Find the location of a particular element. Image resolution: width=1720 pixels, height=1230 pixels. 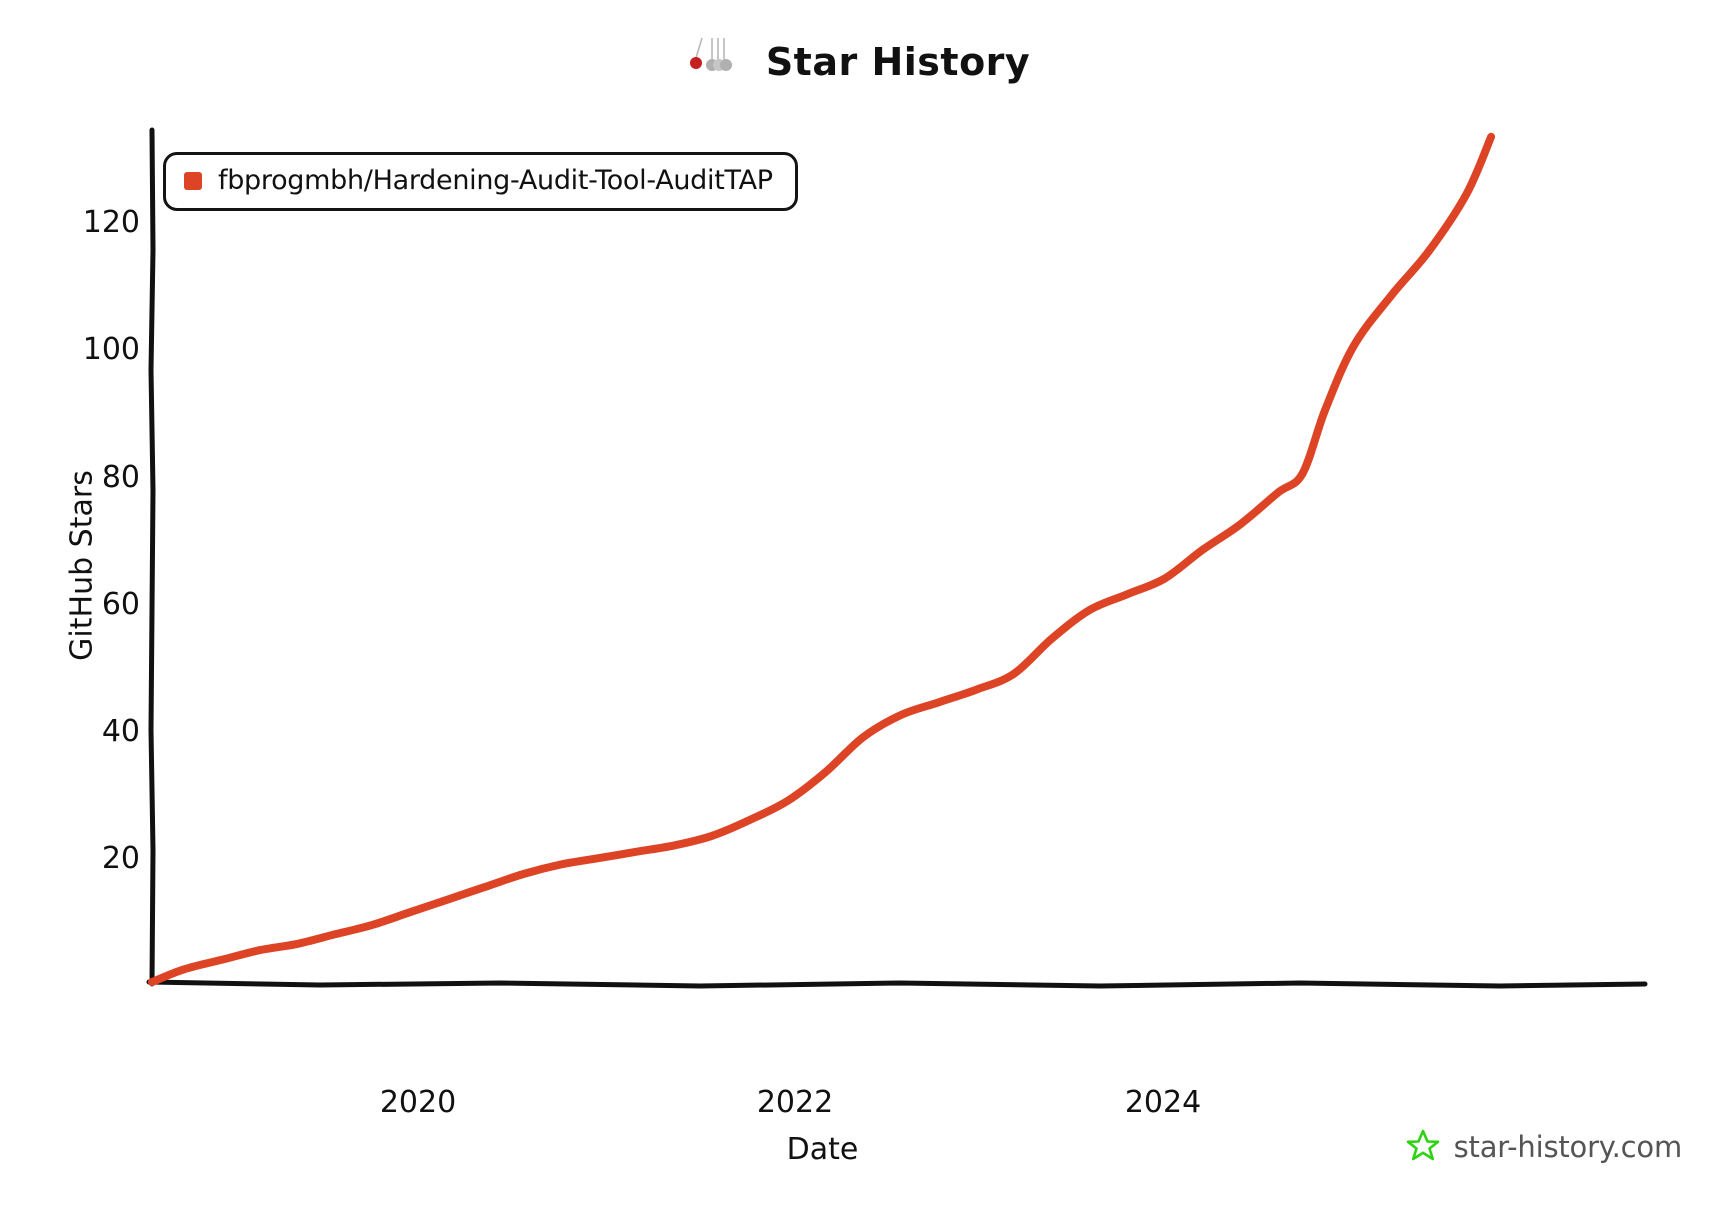

x-axis-line is located at coordinates (897, 984).